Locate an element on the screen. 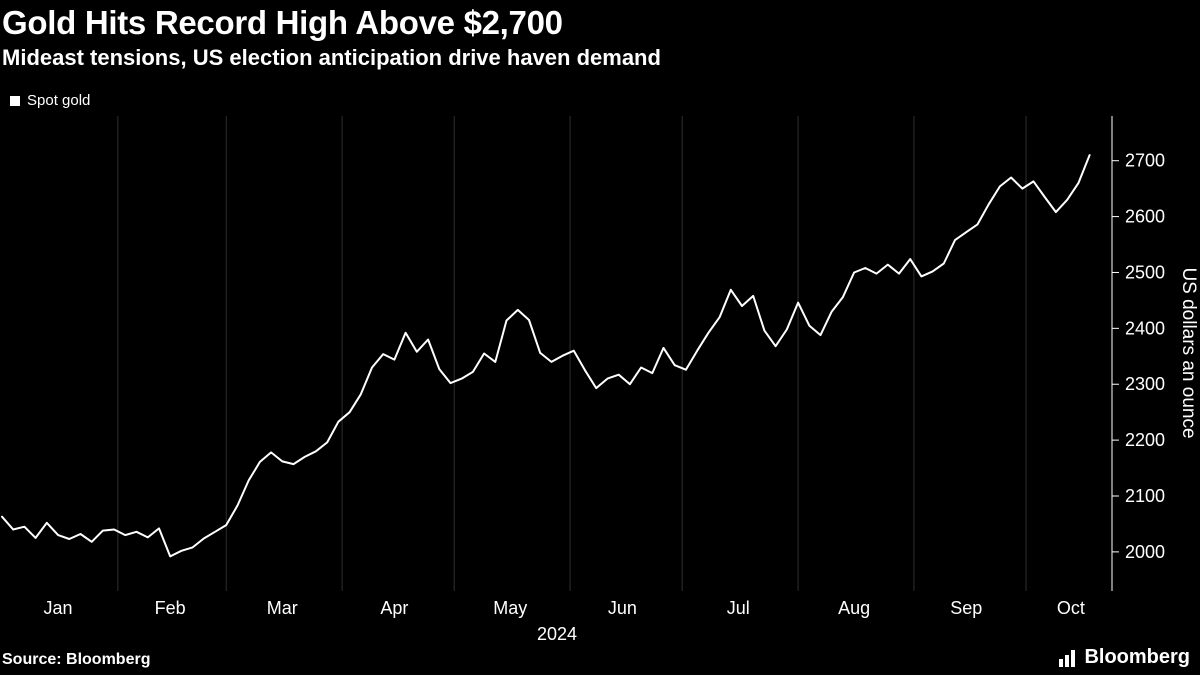 The height and width of the screenshot is (675, 1200). y-tick-label-2700: 2700 is located at coordinates (1145, 161).